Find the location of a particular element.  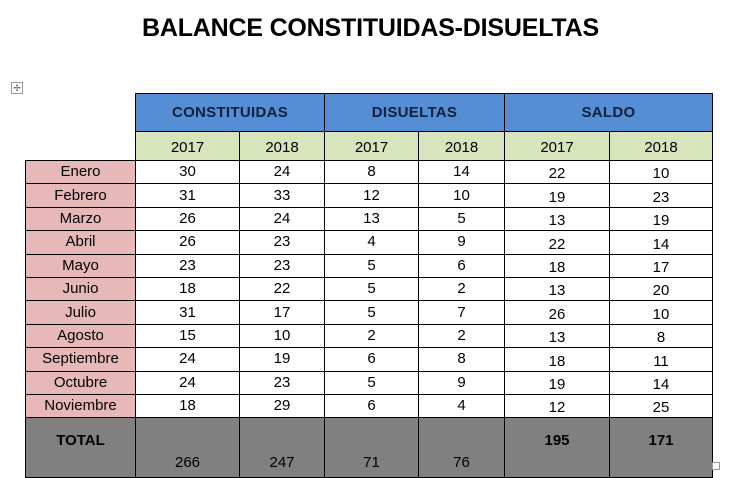

table-row: Abril 26 23 4 9 22 14 is located at coordinates (369, 242).